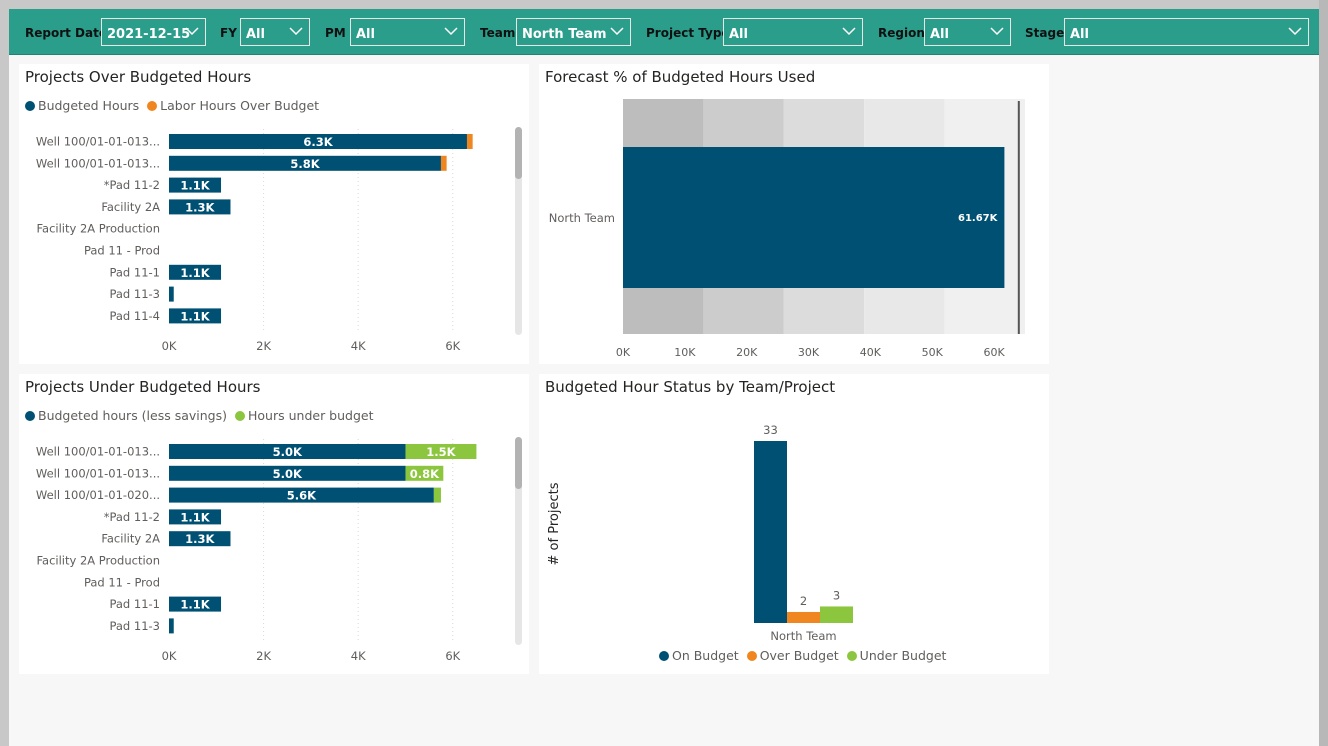  Describe the element at coordinates (98, 561) in the screenshot. I see `category-label: Facility 2A Production` at that location.